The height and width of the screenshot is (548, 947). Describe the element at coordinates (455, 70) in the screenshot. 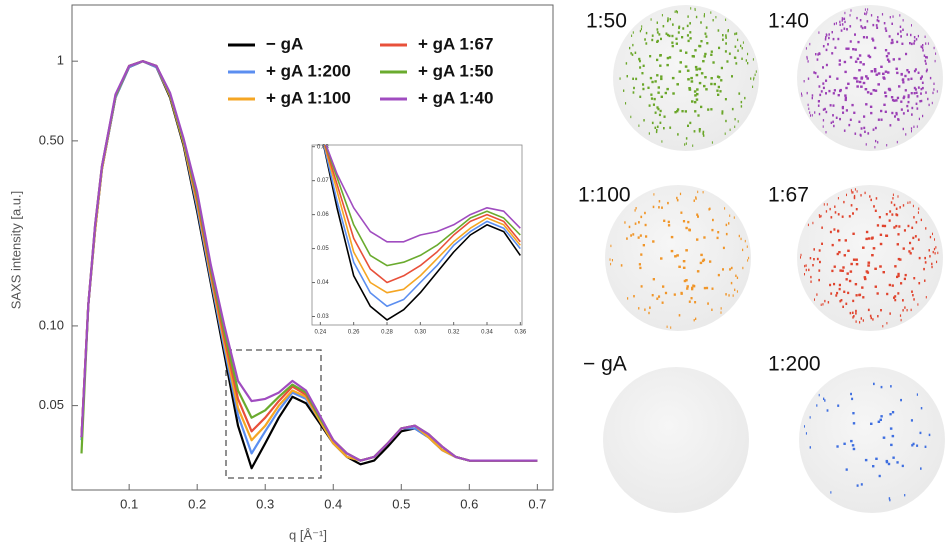

I see `legend-label: + gA 1:50` at that location.